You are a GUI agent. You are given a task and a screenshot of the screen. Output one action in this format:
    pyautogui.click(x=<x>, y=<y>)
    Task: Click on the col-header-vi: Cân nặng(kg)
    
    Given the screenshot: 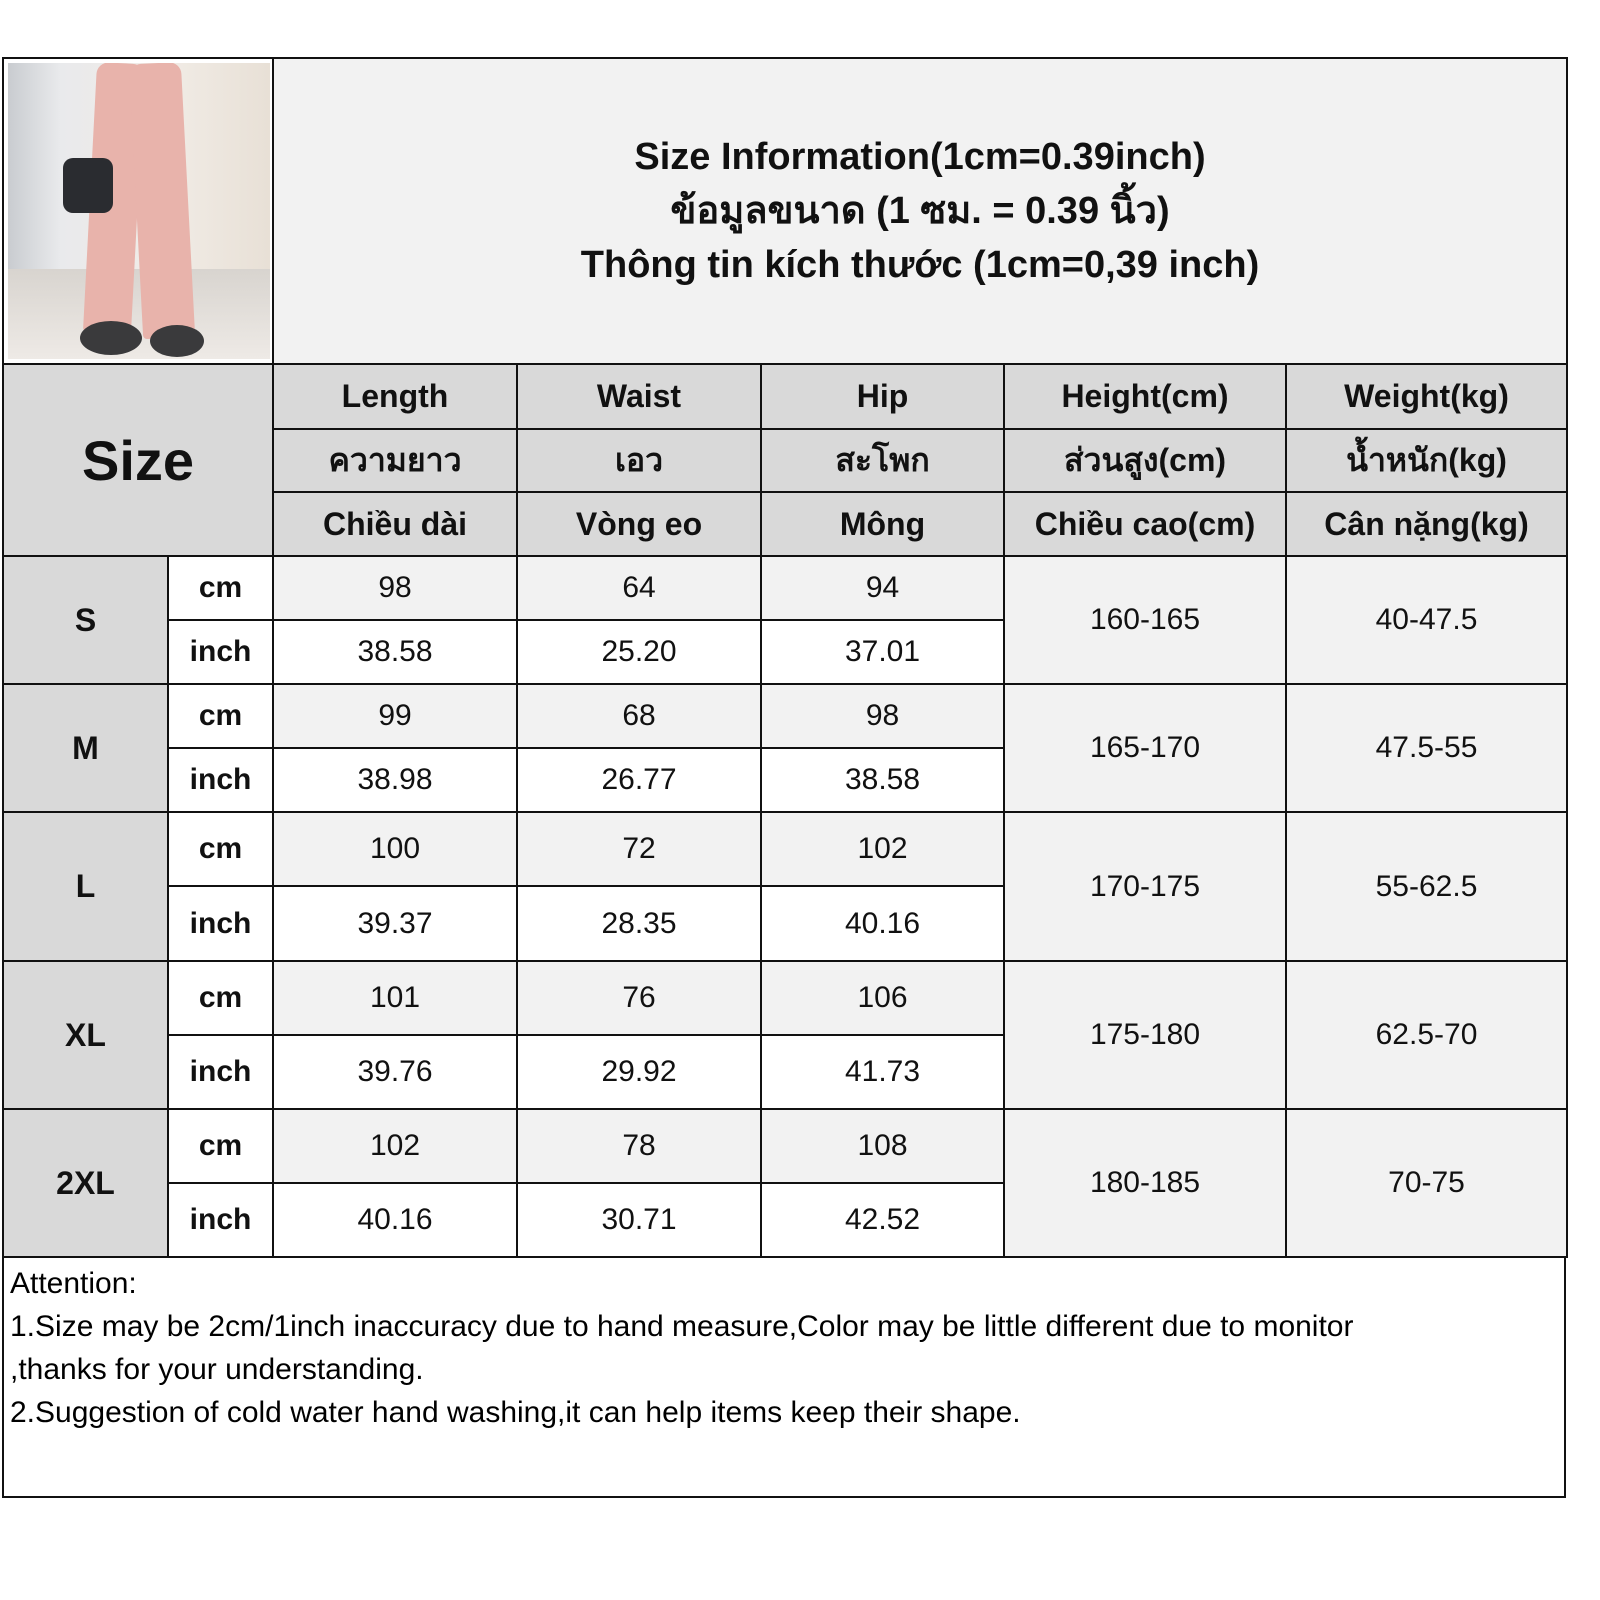 What is the action you would take?
    pyautogui.click(x=1426, y=524)
    